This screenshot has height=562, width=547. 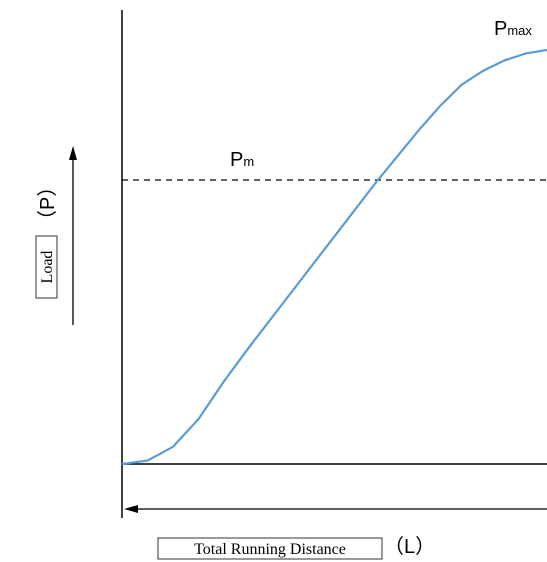 I want to click on x-axis-title: Total Running Distance （L）, so click(x=296, y=547).